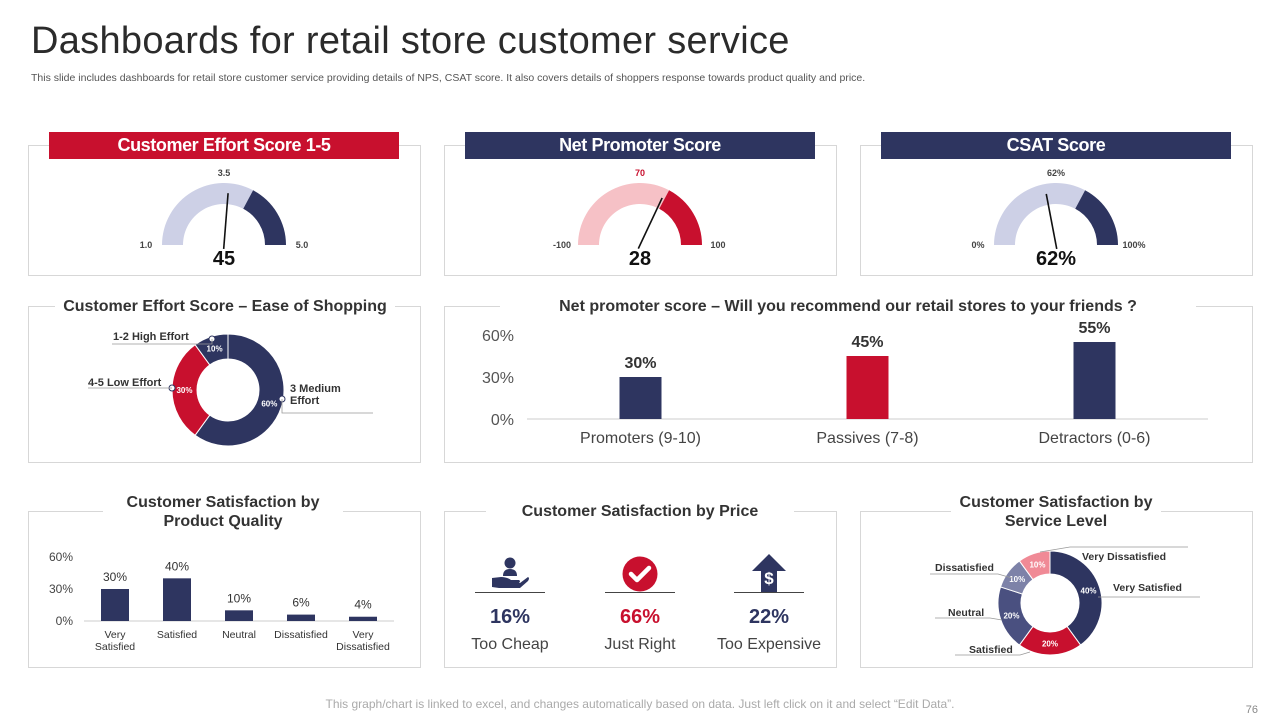 The height and width of the screenshot is (720, 1280). What do you see at coordinates (991, 650) in the screenshot?
I see `slice-label: Satisfied` at bounding box center [991, 650].